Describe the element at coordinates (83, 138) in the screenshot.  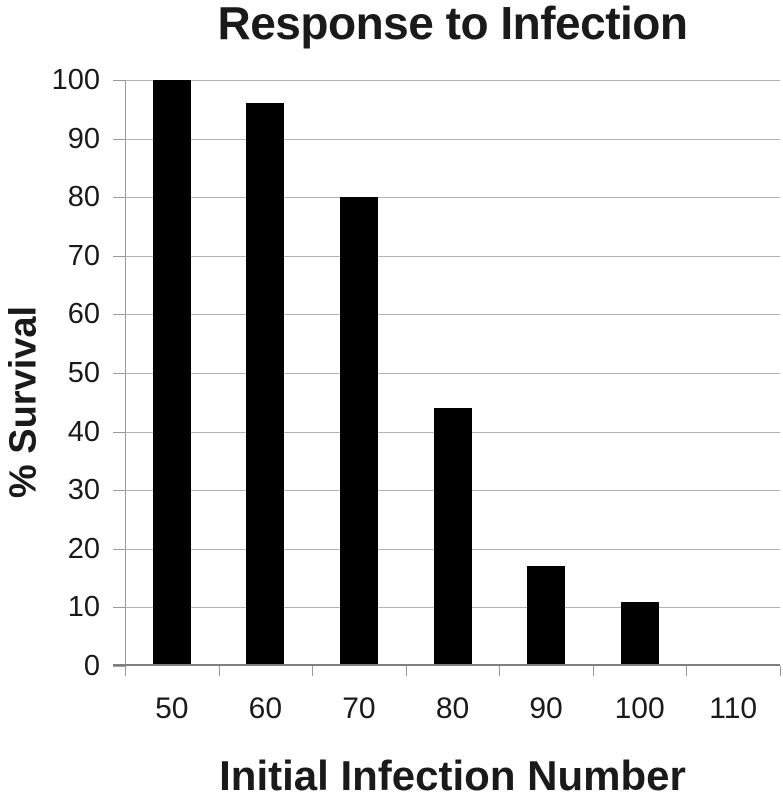
I see `y-tick-label: 90` at that location.